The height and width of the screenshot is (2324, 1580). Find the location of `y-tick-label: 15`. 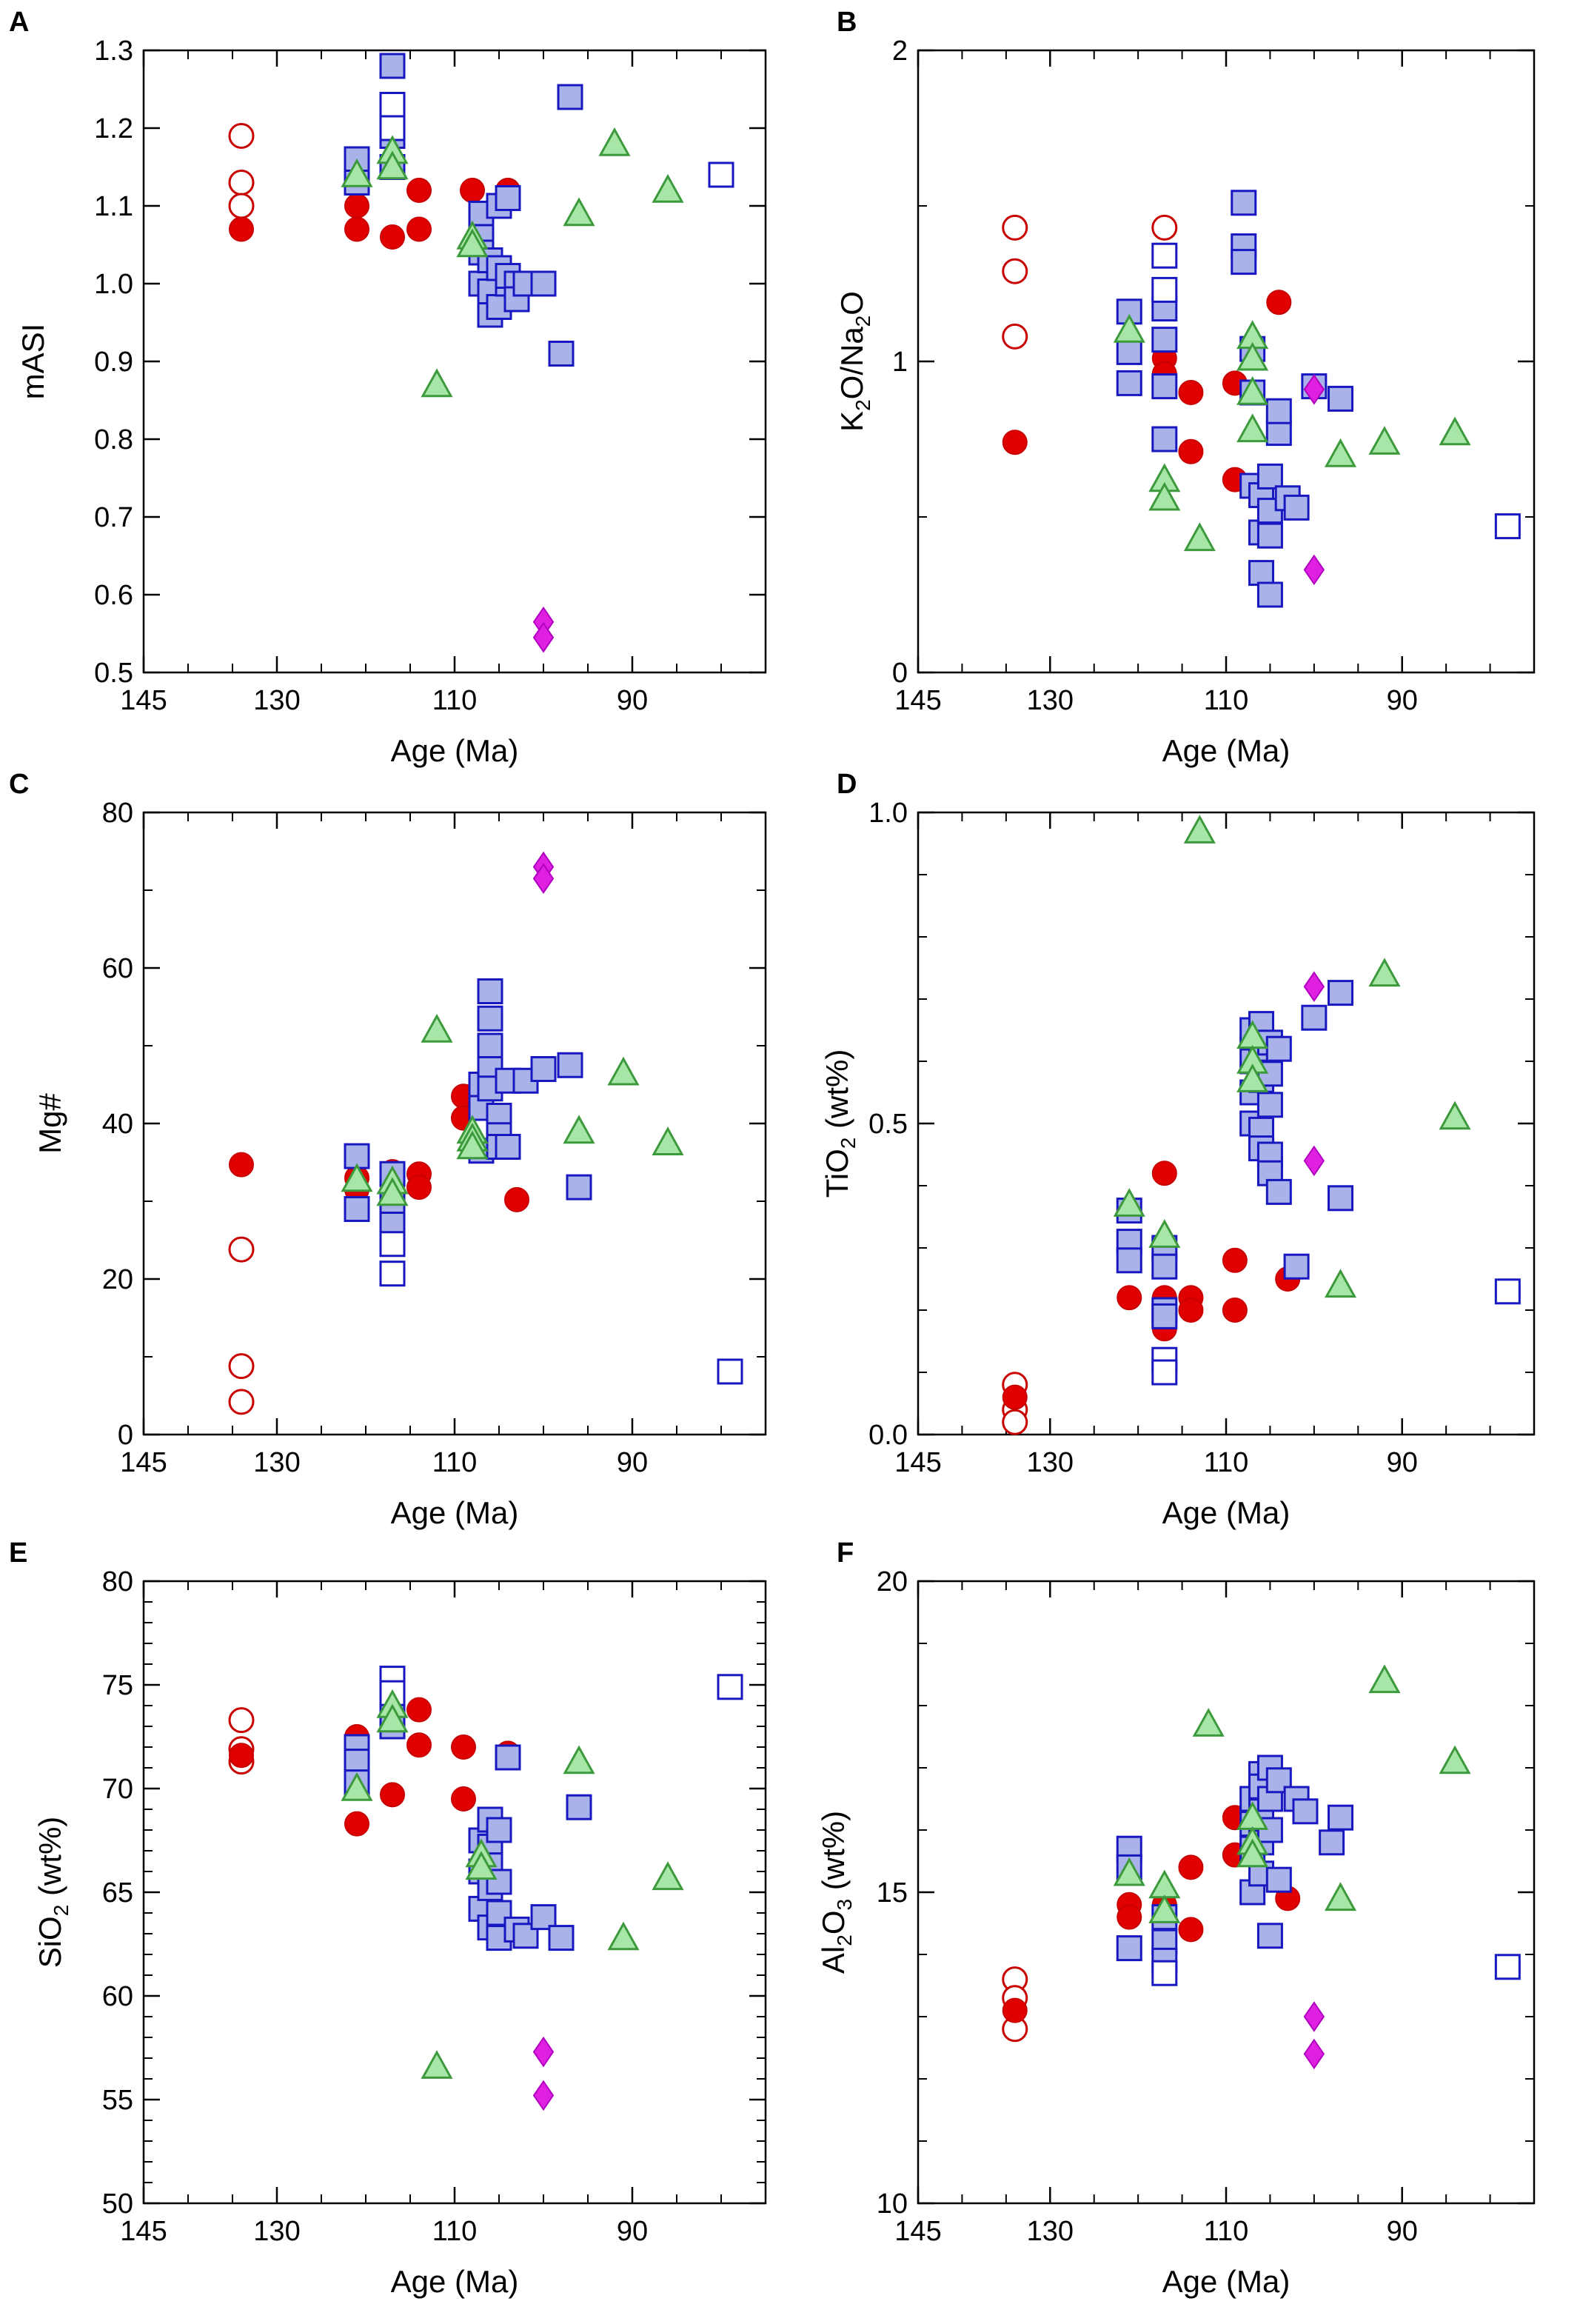

y-tick-label: 15 is located at coordinates (893, 1893).